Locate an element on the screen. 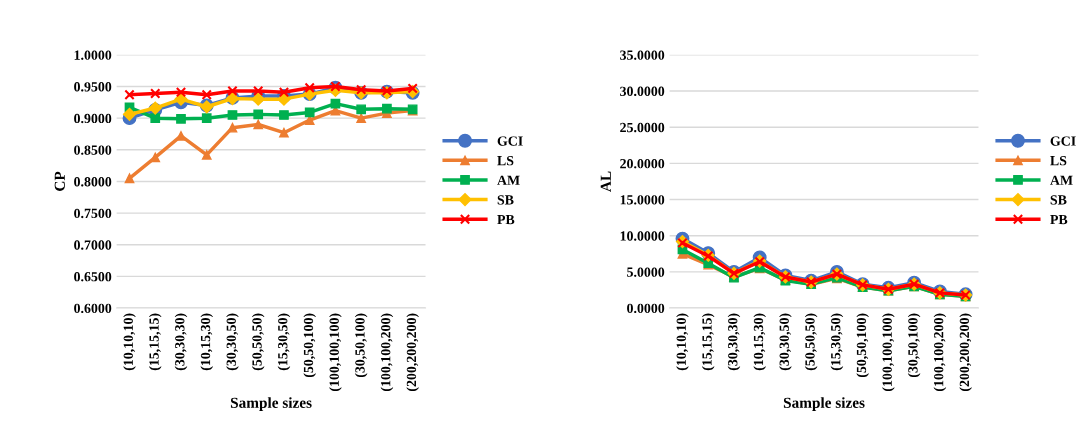 Image resolution: width=1080 pixels, height=422 pixels. y-tick-label: 0.7000 is located at coordinates (93, 245).